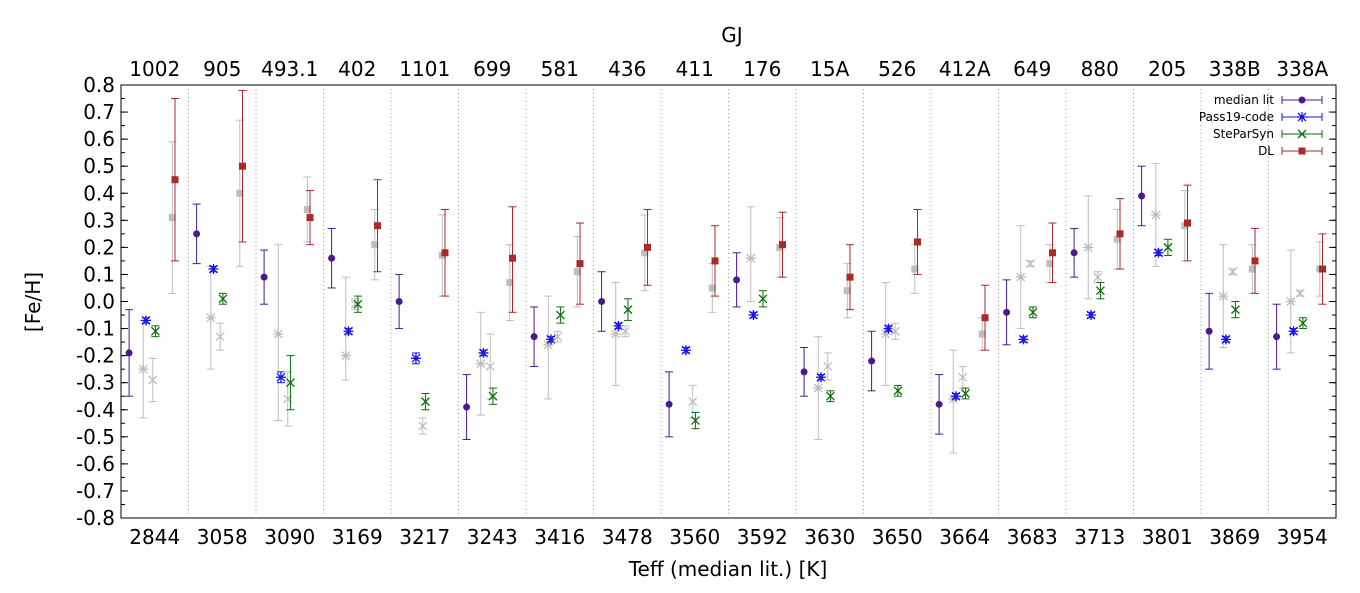 This screenshot has width=1360, height=593. I want to click on legend-label: median lit, so click(1244, 100).